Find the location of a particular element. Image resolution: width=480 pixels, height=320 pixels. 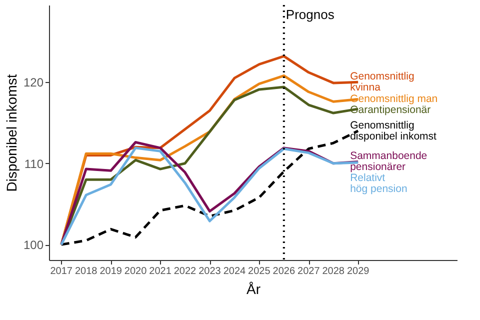

x-tick-label: 2022 is located at coordinates (185, 271).